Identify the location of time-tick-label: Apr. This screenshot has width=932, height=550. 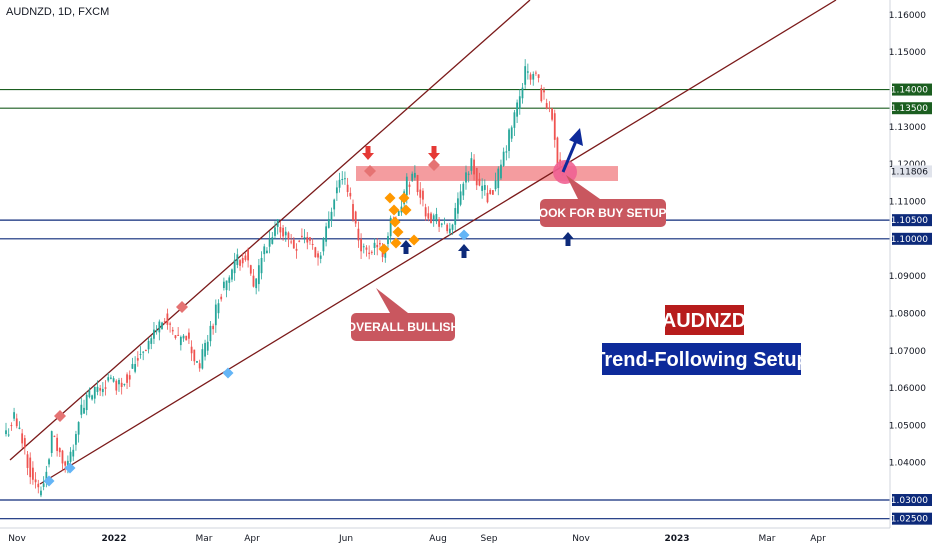
(252, 539).